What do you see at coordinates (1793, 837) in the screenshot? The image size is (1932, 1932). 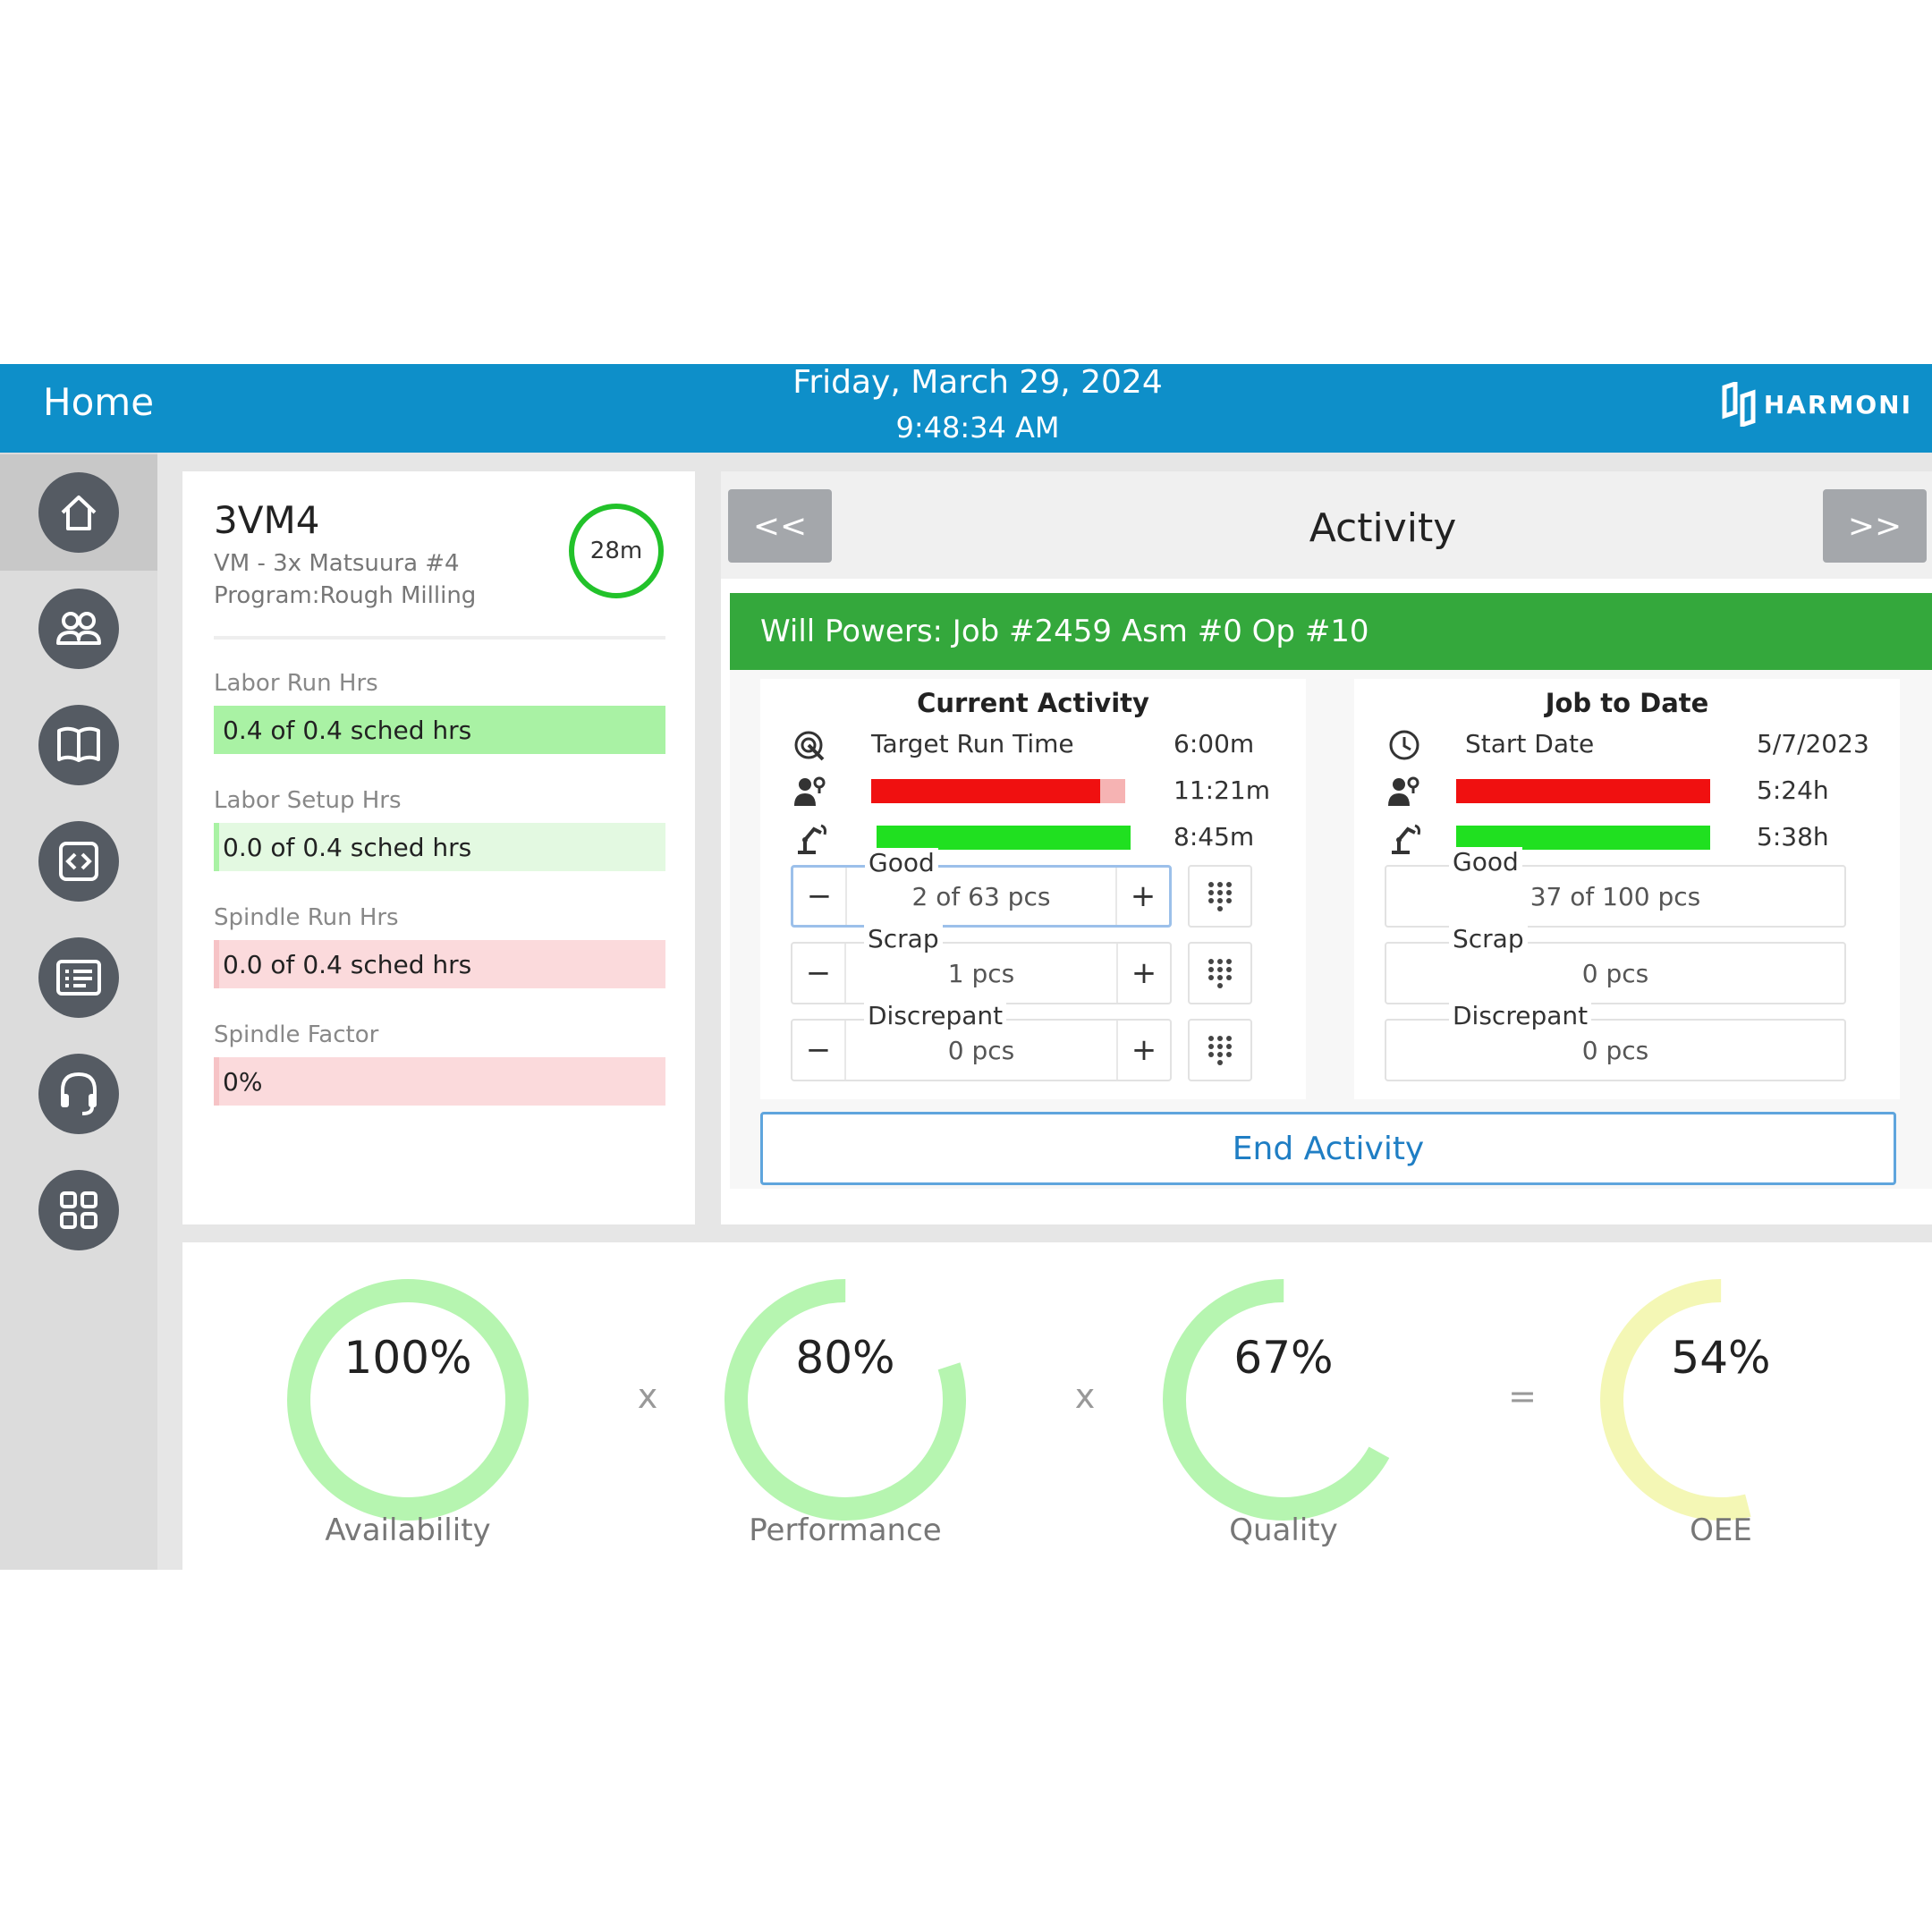 I see `jtd-machine-time-value: 5:38h` at bounding box center [1793, 837].